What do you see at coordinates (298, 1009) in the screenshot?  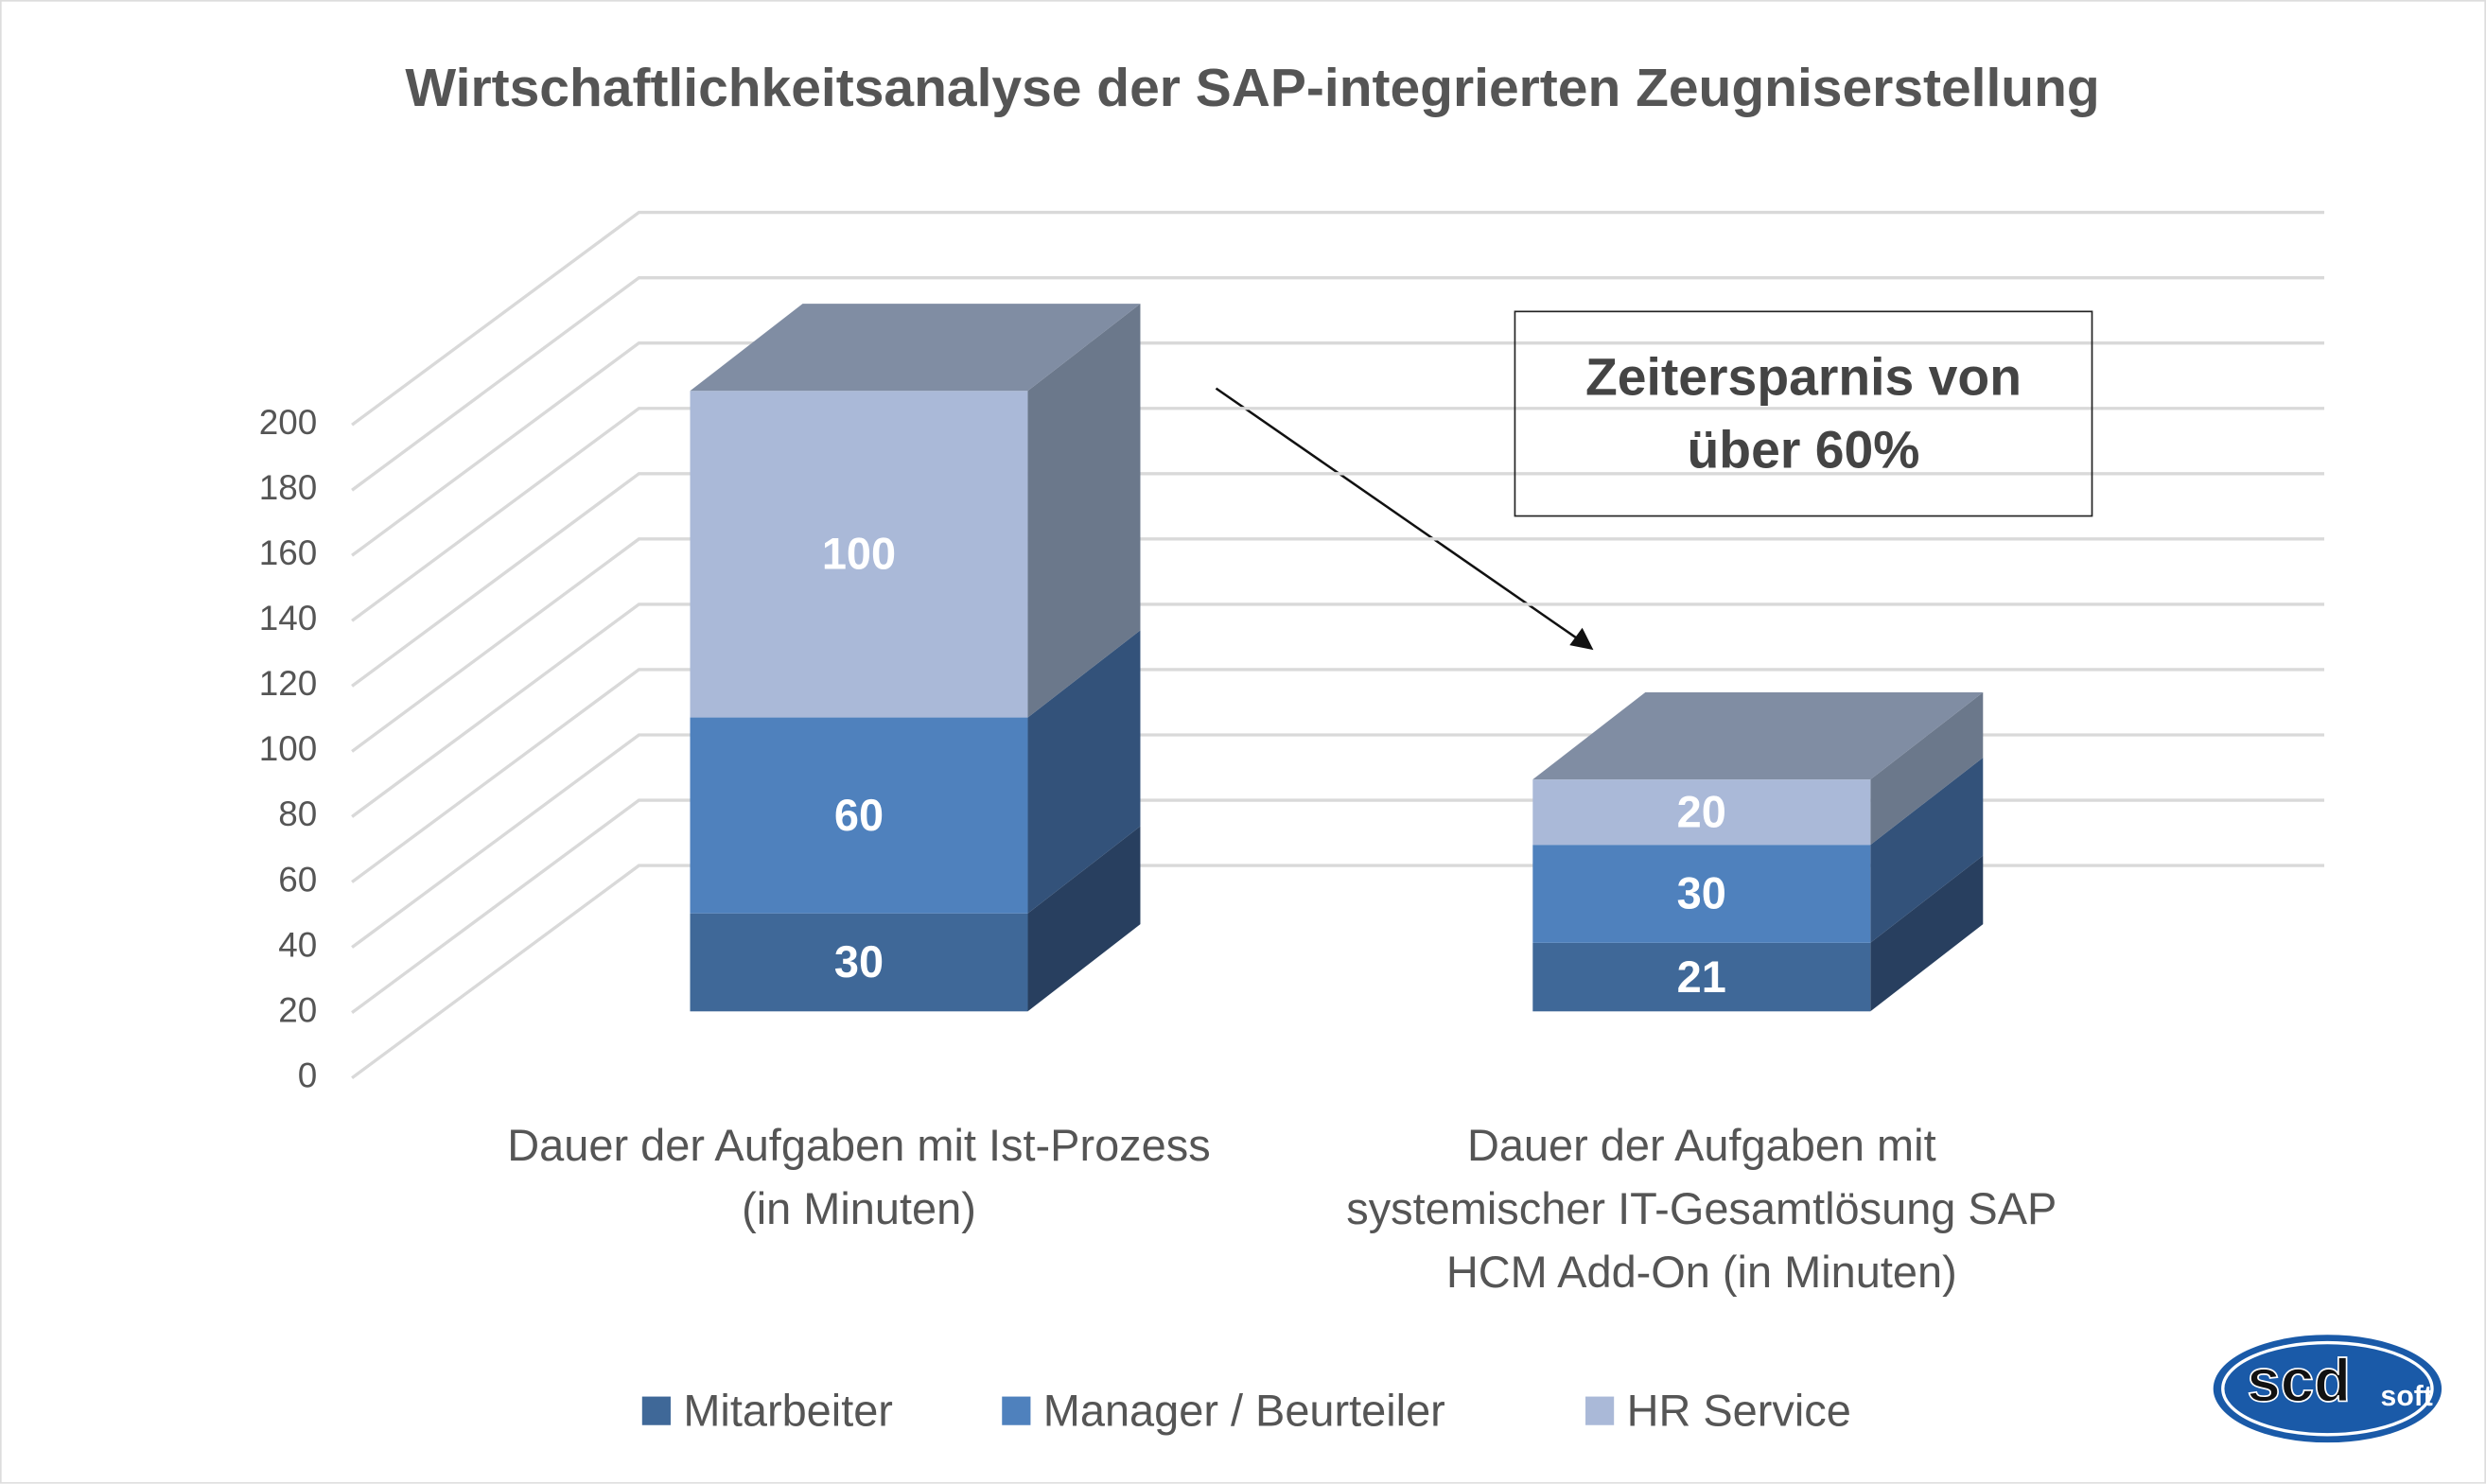 I see `y-tick-label: 20` at bounding box center [298, 1009].